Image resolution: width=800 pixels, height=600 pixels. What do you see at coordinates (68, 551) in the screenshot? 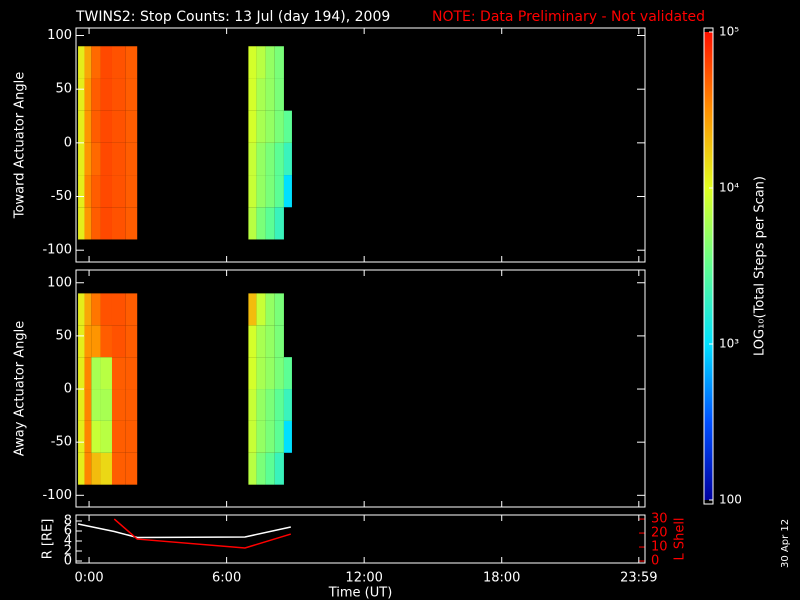
I see `y-tick-label: 2` at bounding box center [68, 551].